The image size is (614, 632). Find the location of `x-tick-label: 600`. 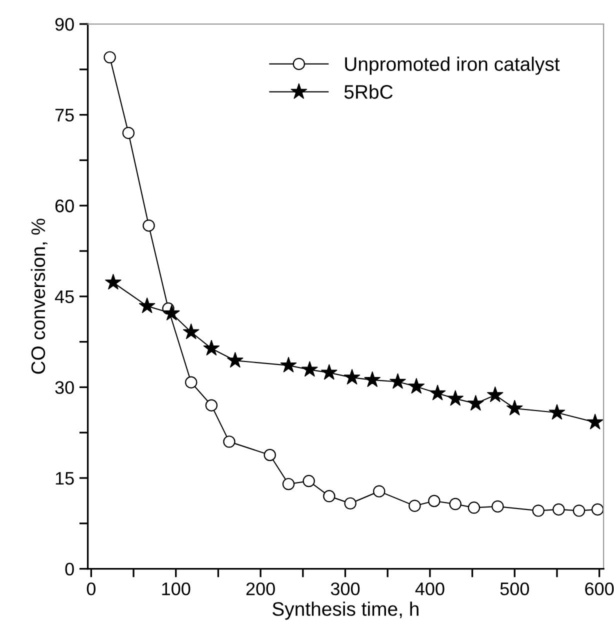

x-tick-label: 600 is located at coordinates (599, 589).